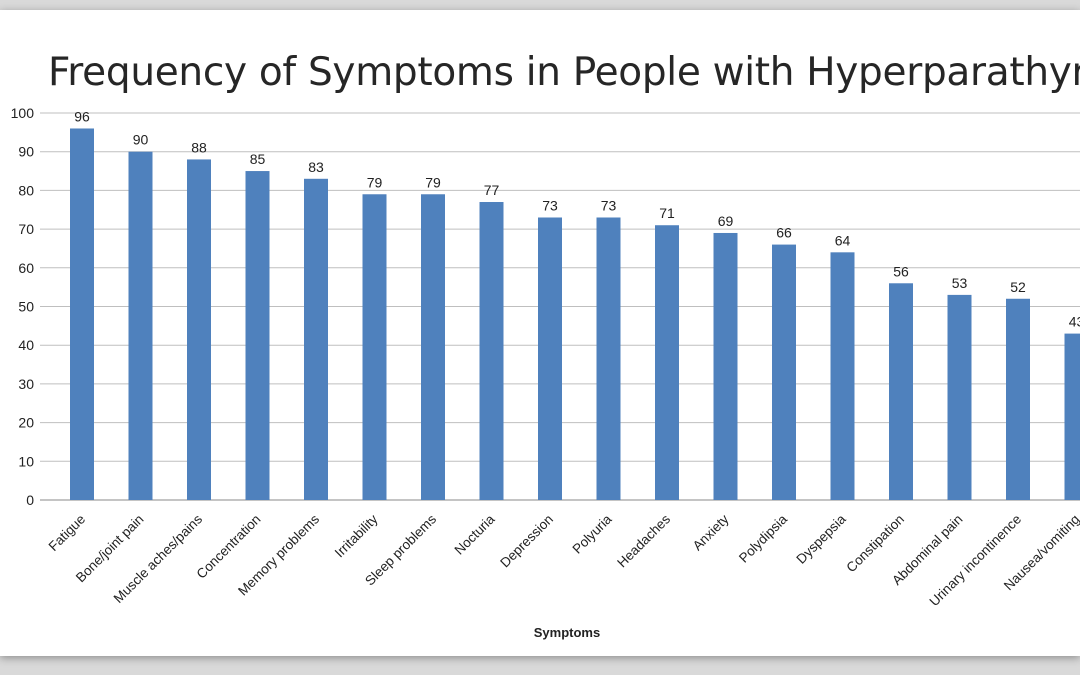 The width and height of the screenshot is (1080, 675). I want to click on data-label: 64, so click(843, 240).